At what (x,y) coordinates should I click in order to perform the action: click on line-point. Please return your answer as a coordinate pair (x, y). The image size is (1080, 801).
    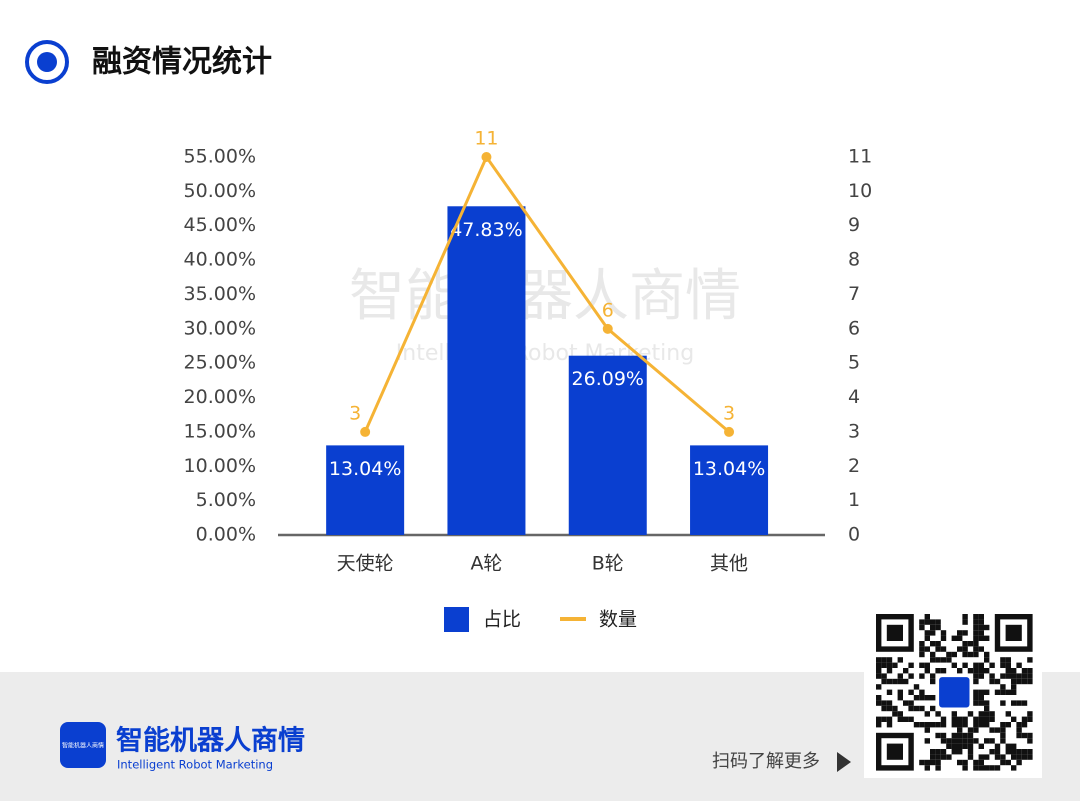
    Looking at the image, I should click on (607, 328).